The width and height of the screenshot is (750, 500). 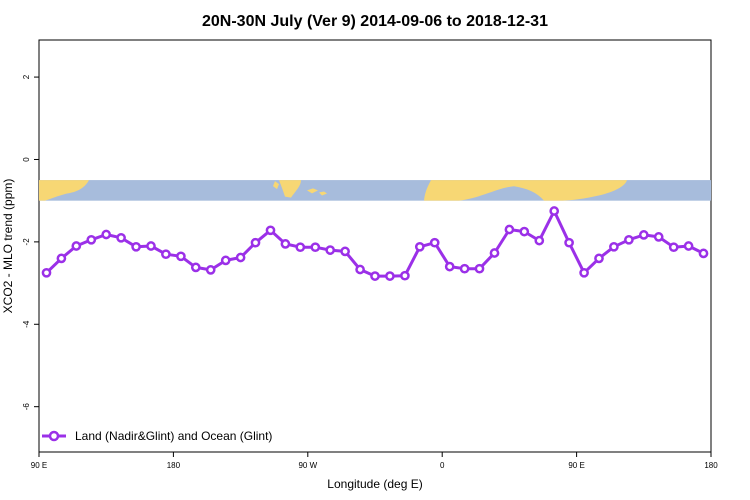 I want to click on y-tick-label: 0, so click(x=26, y=159).